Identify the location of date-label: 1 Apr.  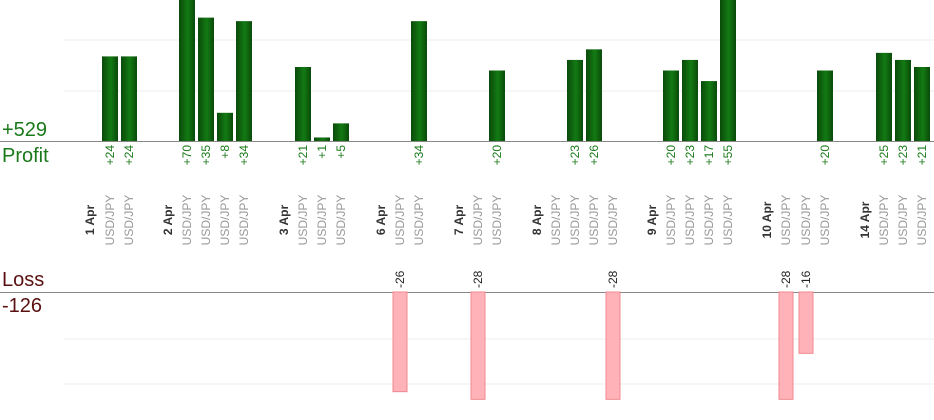
(90, 220).